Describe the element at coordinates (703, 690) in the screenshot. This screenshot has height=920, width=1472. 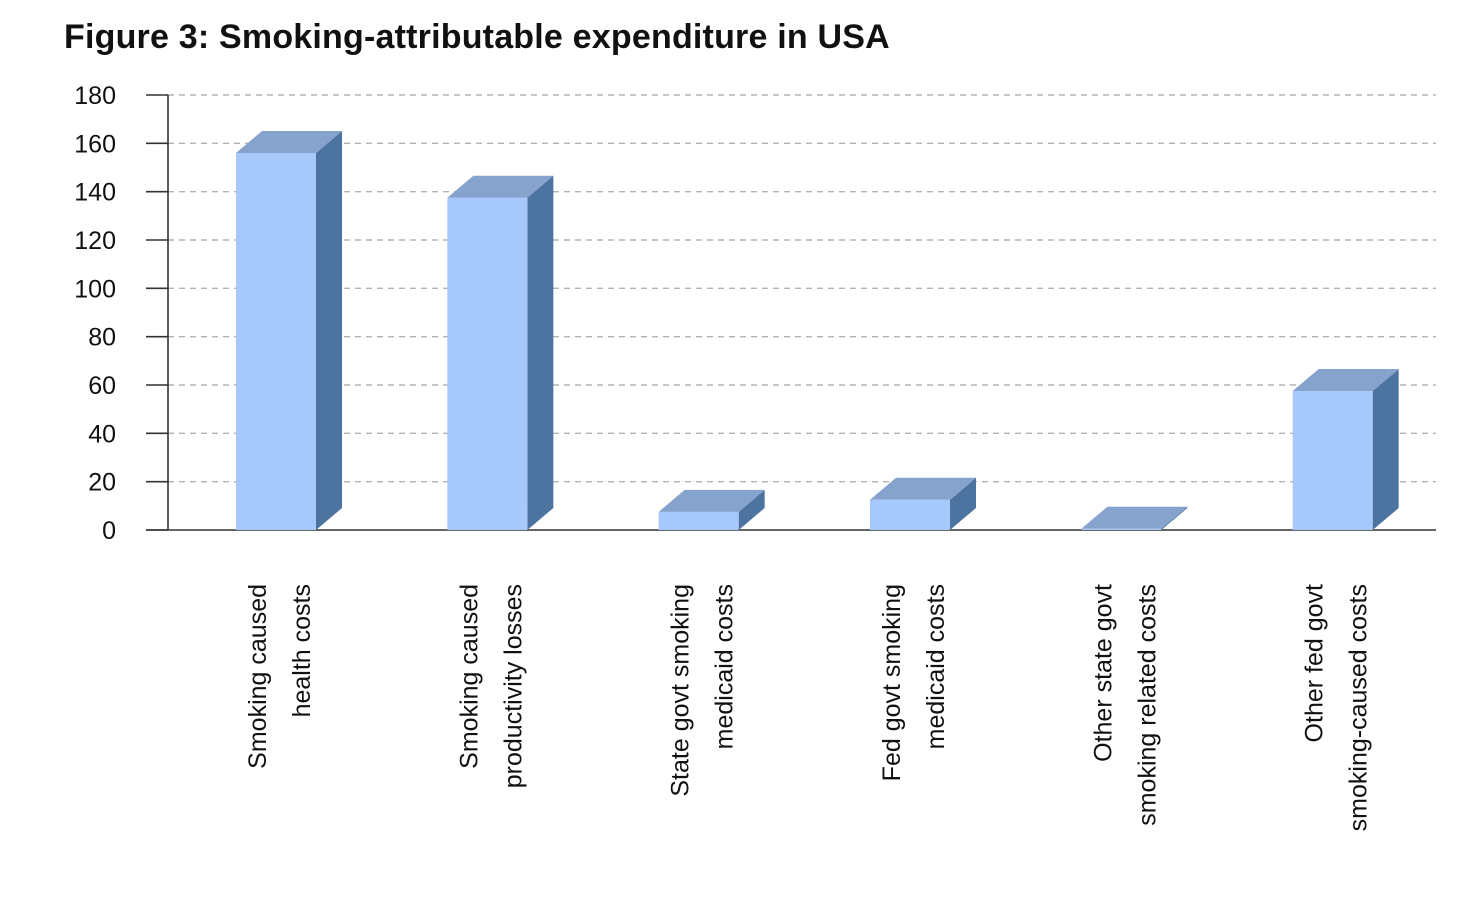
I see `x-category-label: State govt smoking medicaid costs` at that location.